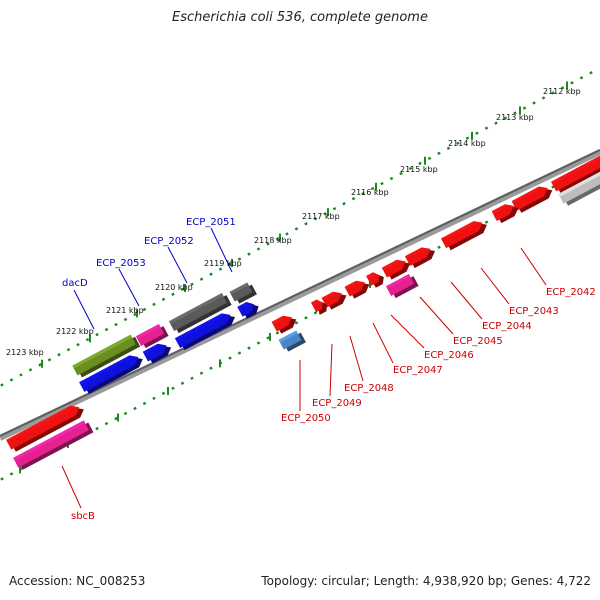 The image size is (600, 600). Describe the element at coordinates (83, 516) in the screenshot. I see `gene-label-bottom: sbcB` at that location.